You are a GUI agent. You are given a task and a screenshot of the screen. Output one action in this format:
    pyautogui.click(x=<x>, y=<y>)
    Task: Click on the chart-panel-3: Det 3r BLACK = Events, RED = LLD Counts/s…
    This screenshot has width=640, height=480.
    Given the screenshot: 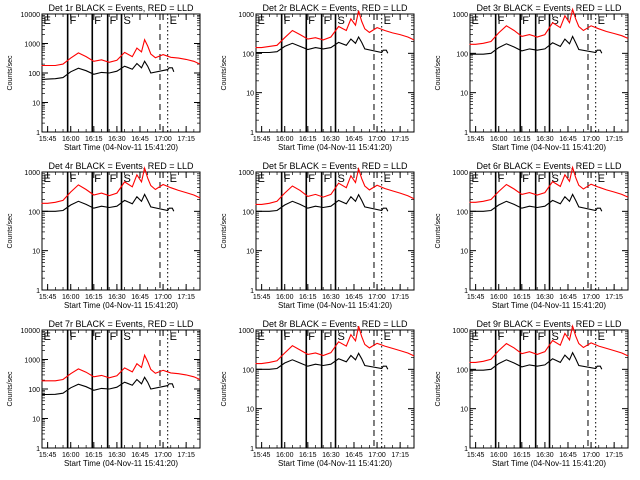 What is the action you would take?
    pyautogui.click(x=532, y=77)
    